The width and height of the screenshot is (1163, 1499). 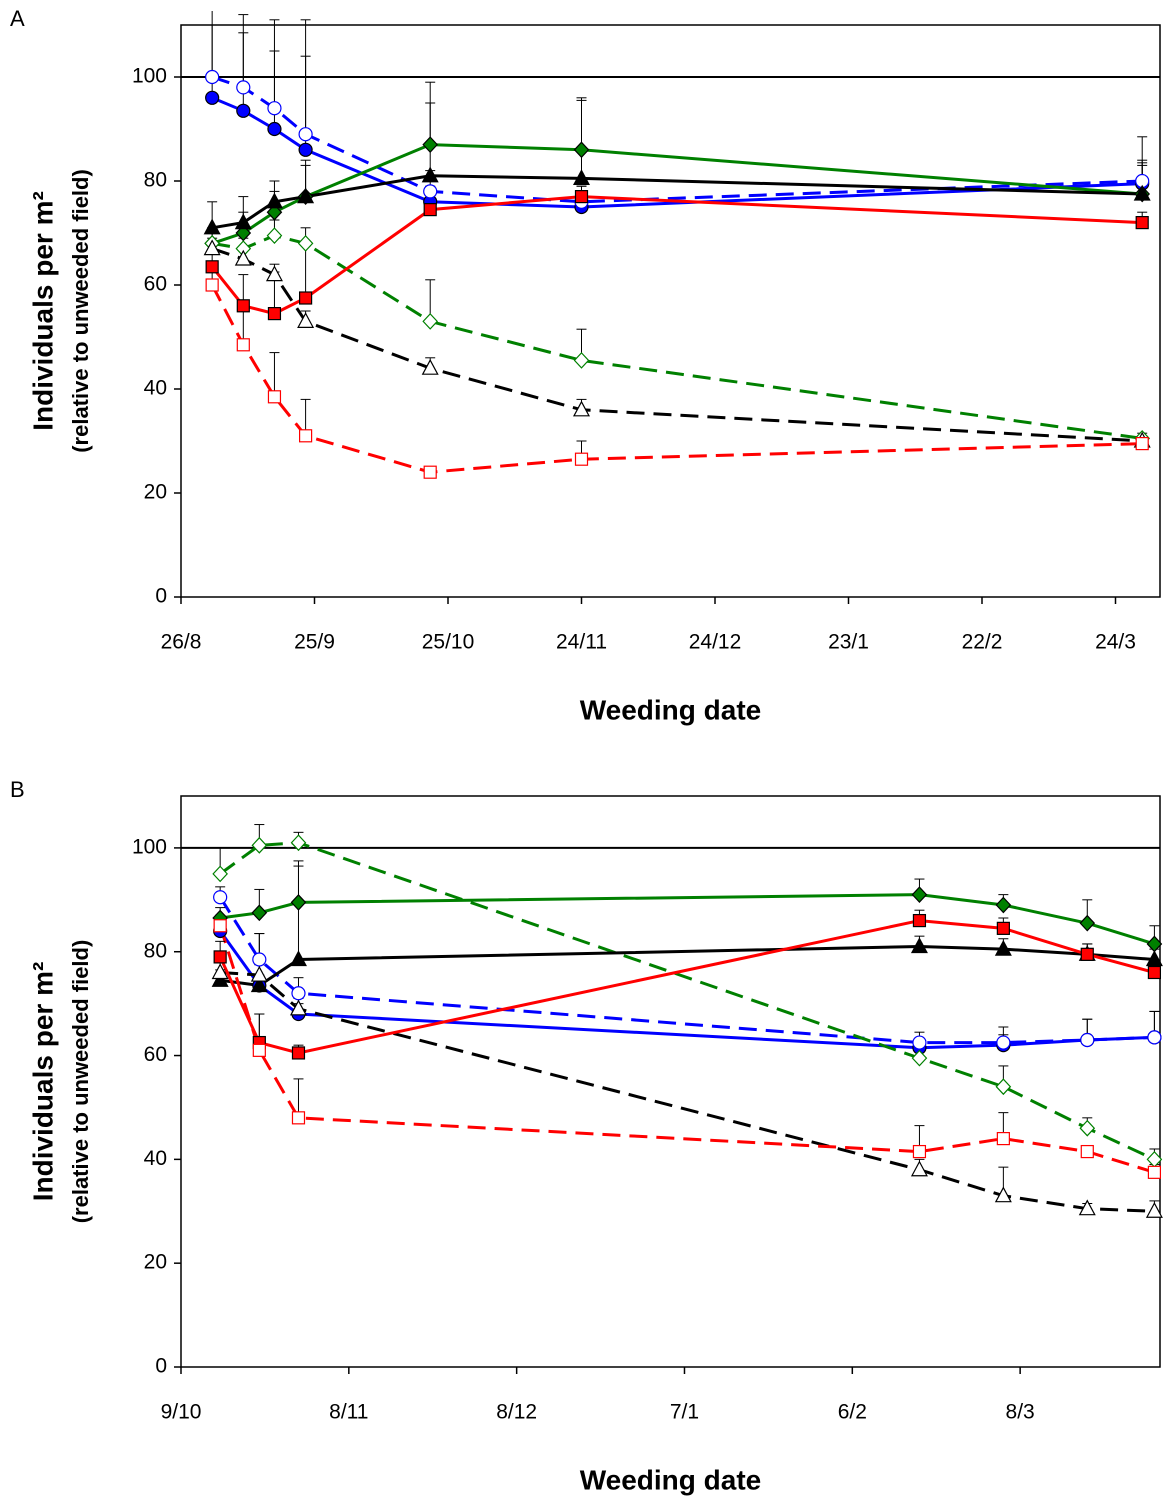 I want to click on x-tick-label: 7/1, so click(x=684, y=1412).